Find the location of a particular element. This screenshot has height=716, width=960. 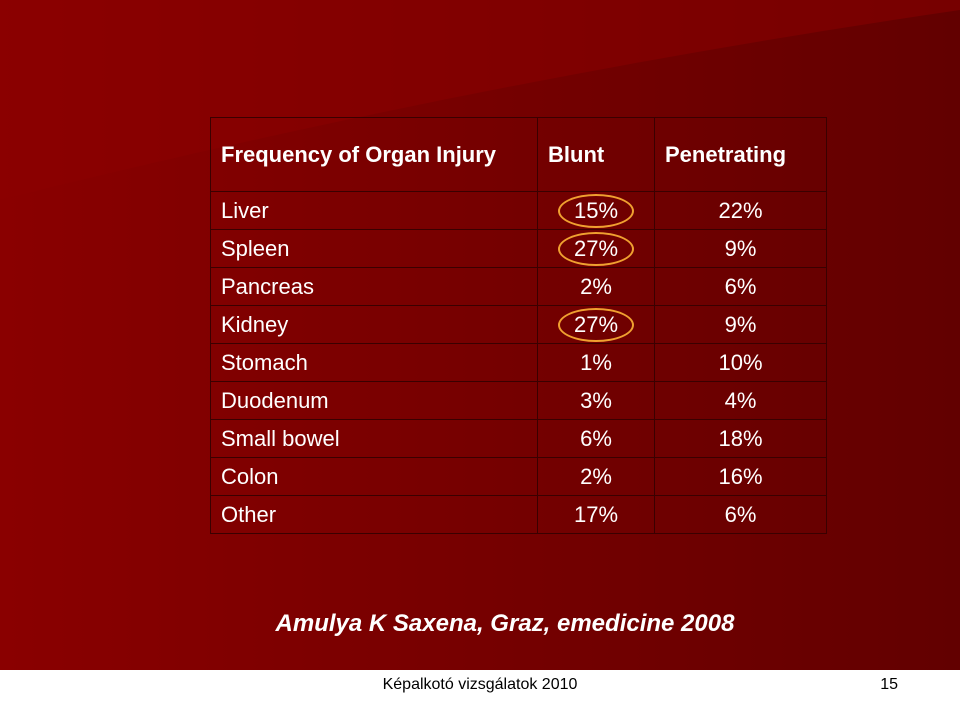

organ-cell: Stomach is located at coordinates (374, 362).